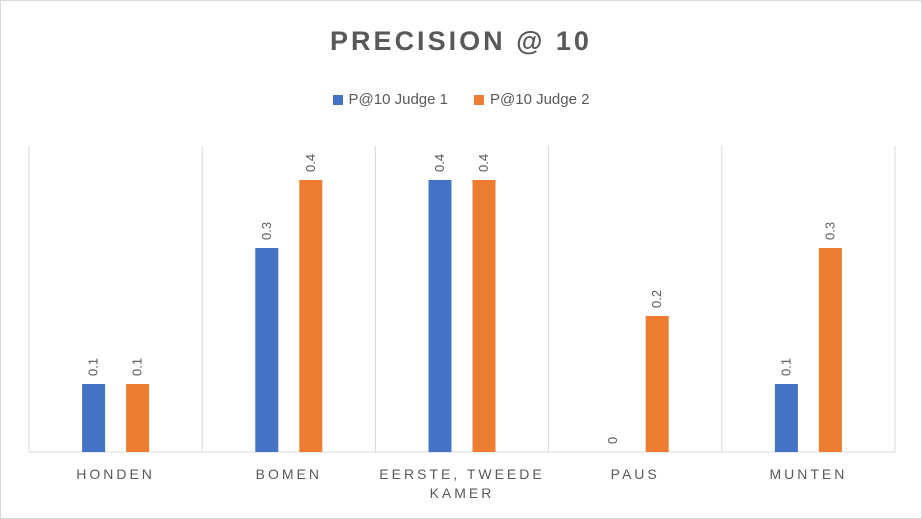 This screenshot has width=922, height=519. I want to click on legend-label-judge-2: P@10 Judge 2, so click(540, 99).